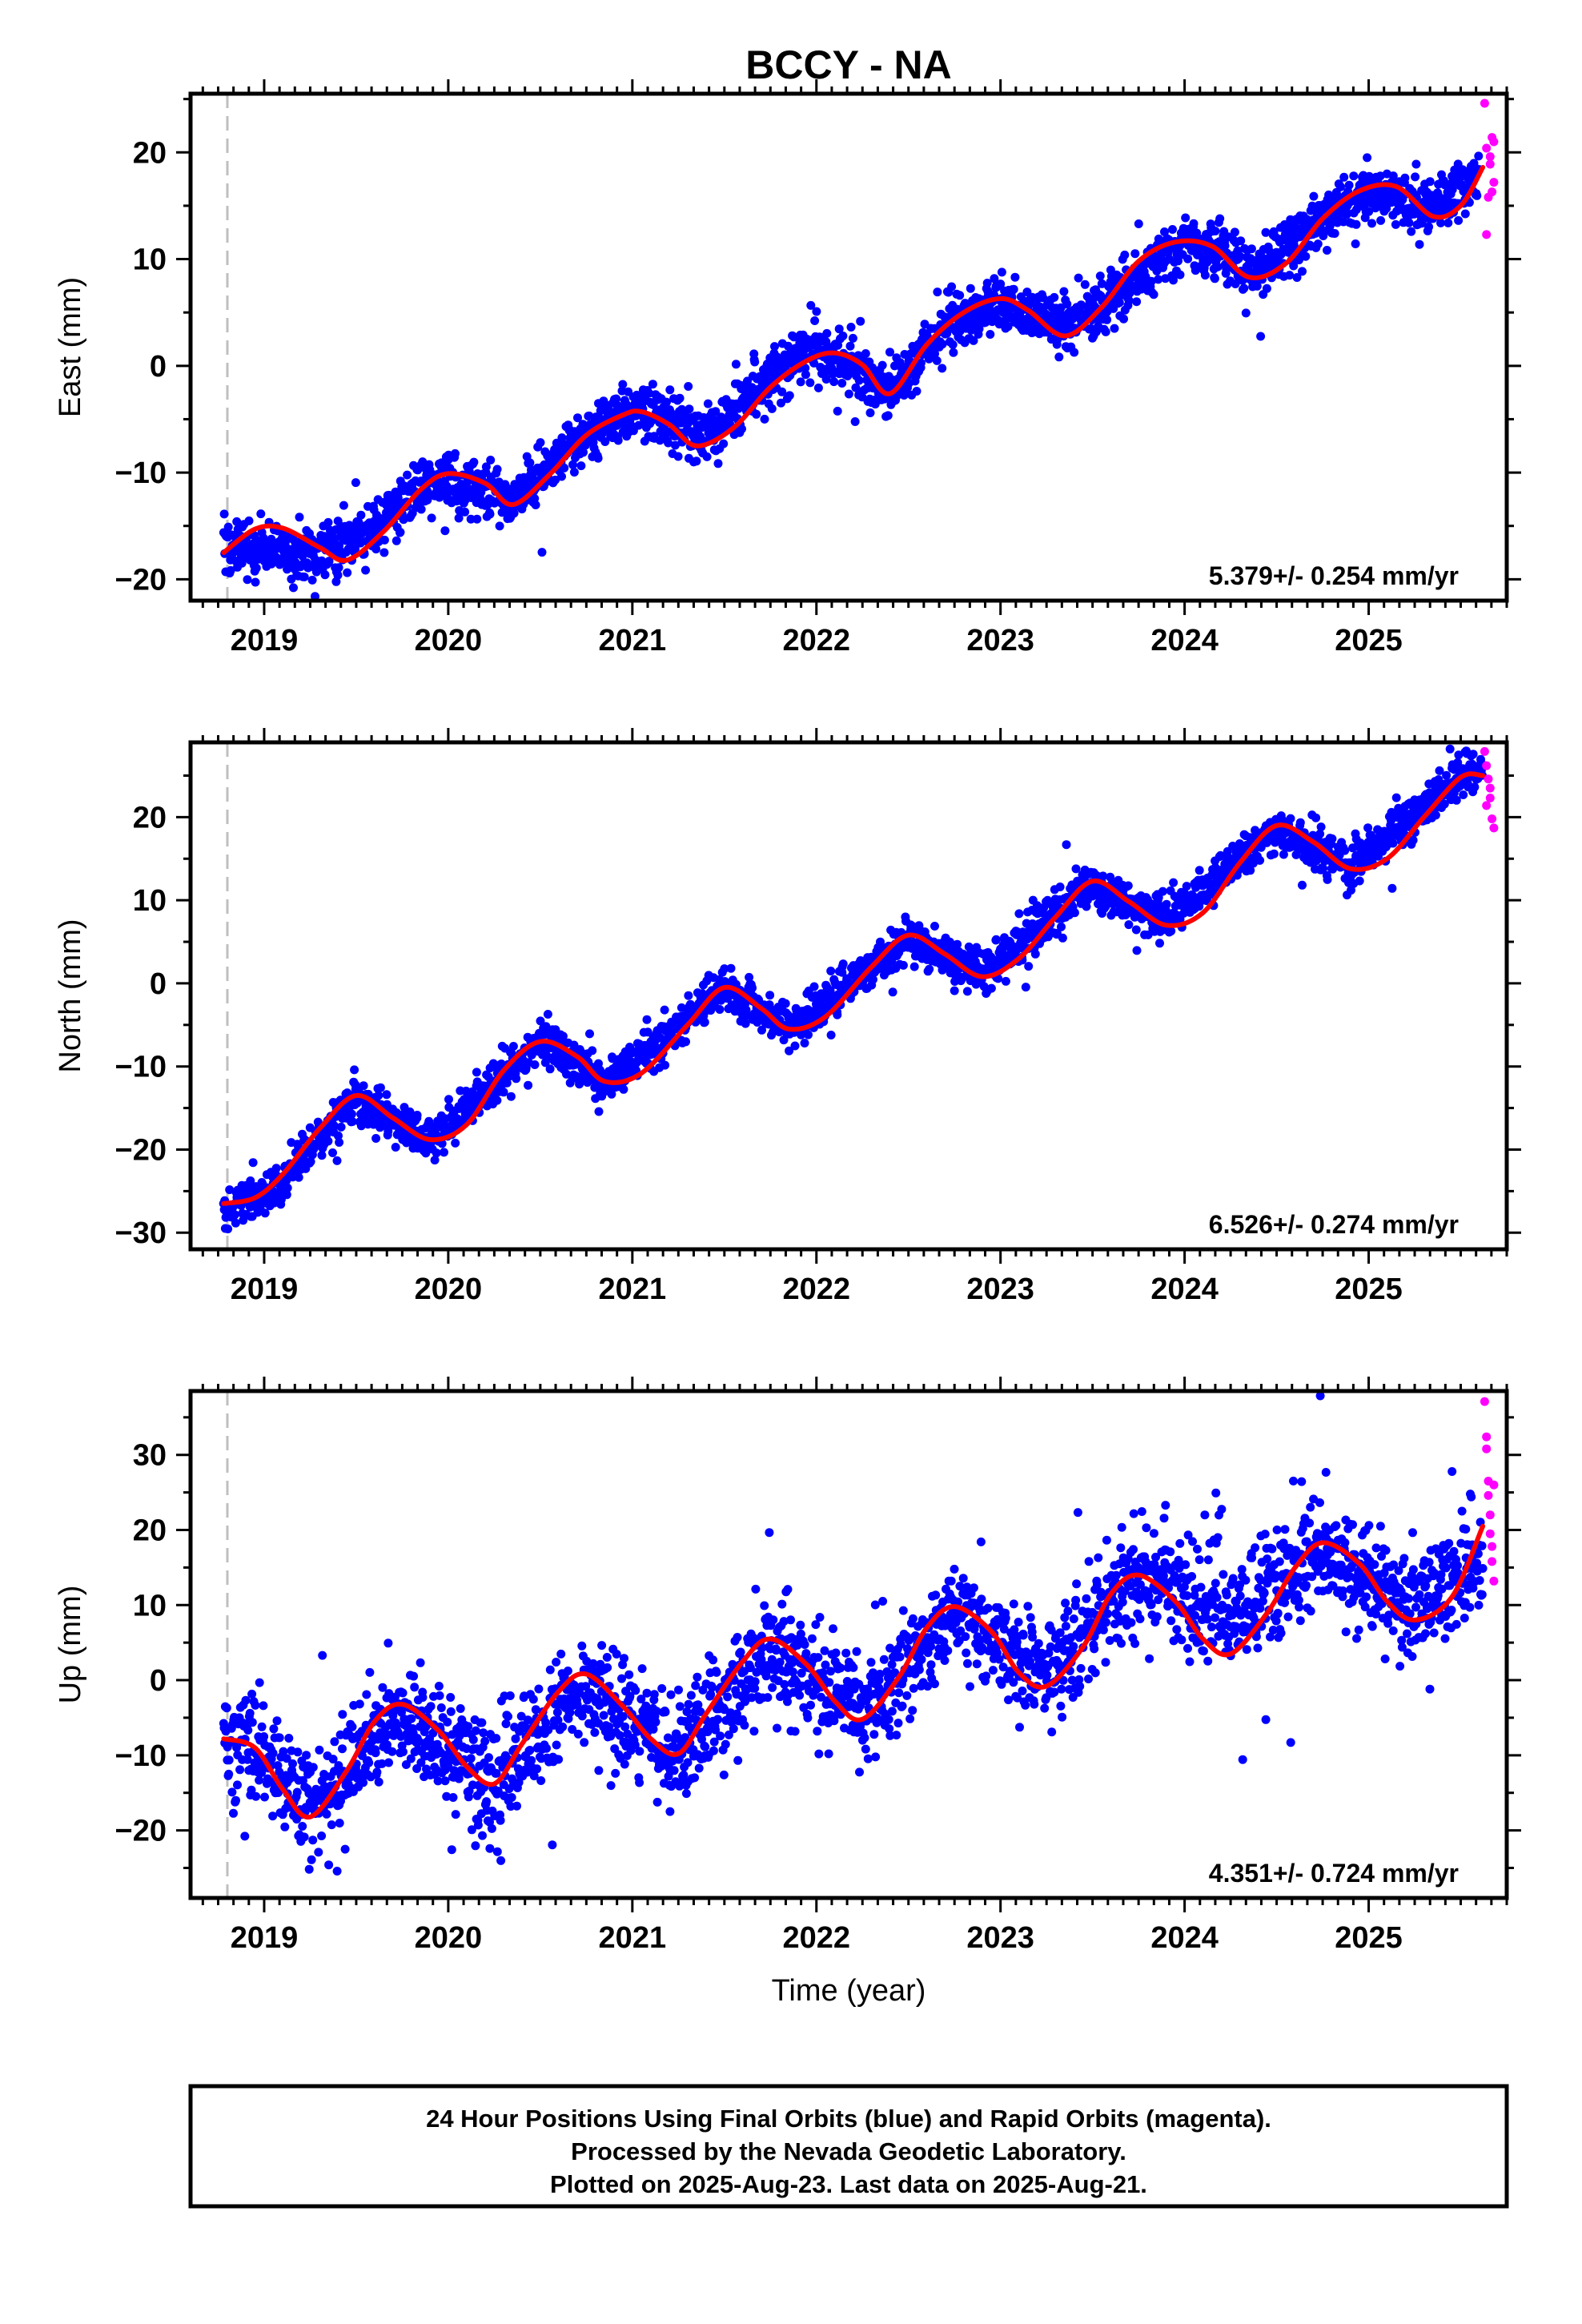 The image size is (1582, 2324). I want to click on x-tick-label: 2020, so click(449, 640).